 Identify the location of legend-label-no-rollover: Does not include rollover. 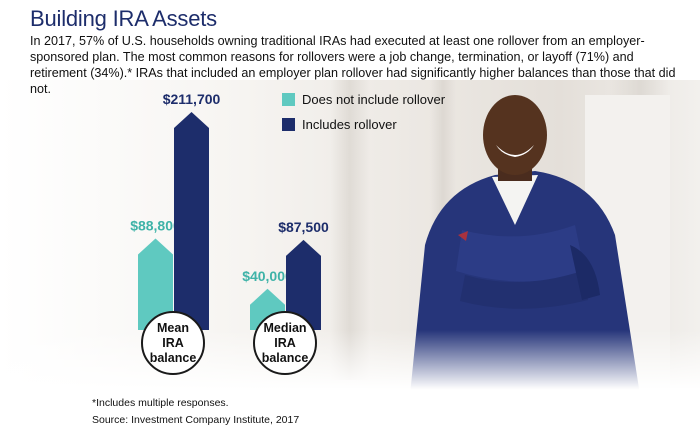
(374, 99).